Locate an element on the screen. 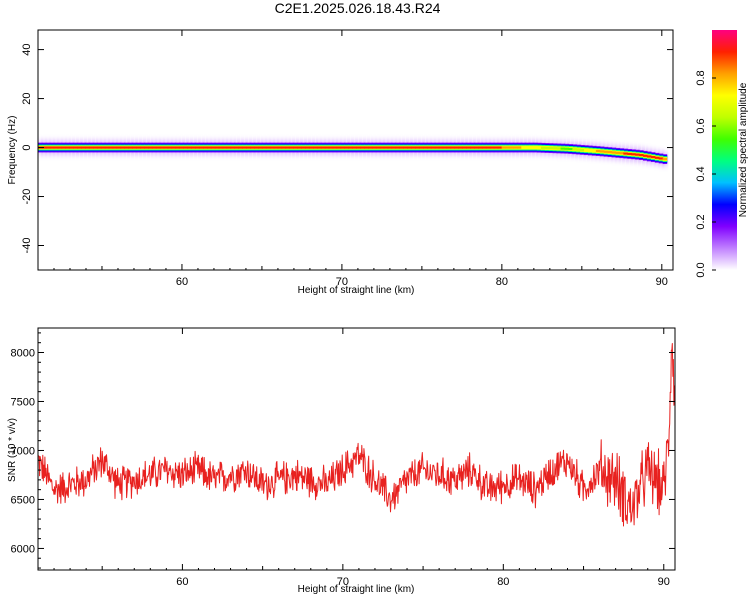  snr-y-tick-label: 7000 is located at coordinates (23, 451).